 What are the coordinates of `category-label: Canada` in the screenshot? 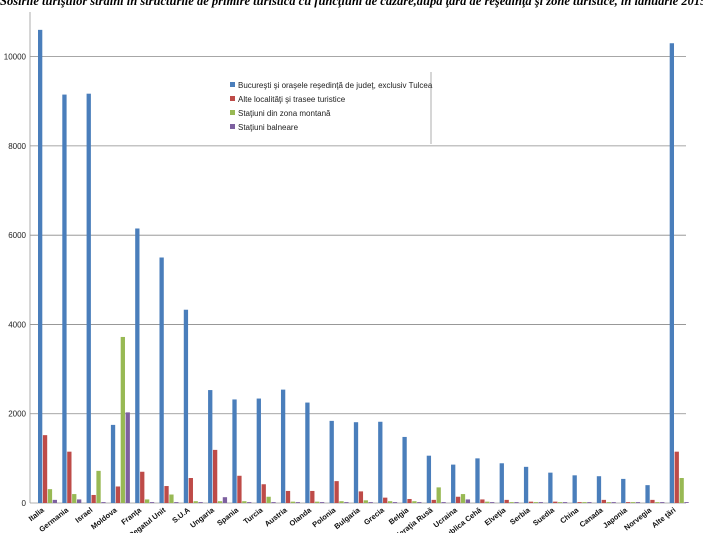 It's located at (592, 517).